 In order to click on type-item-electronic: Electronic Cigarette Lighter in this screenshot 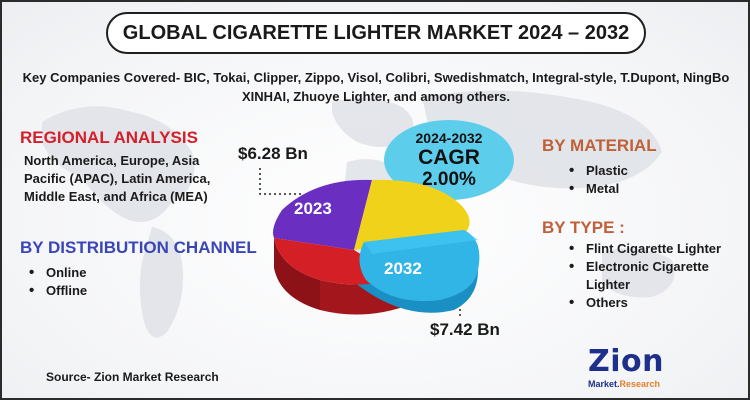, I will do `click(646, 276)`.